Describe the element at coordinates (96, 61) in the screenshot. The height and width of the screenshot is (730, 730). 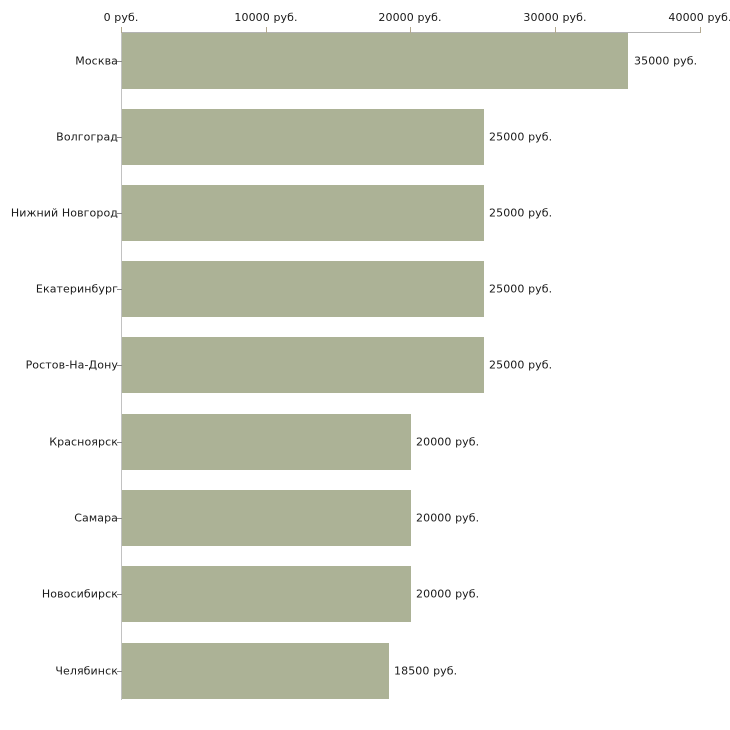
I see `category-label-moskva: Москва` at that location.